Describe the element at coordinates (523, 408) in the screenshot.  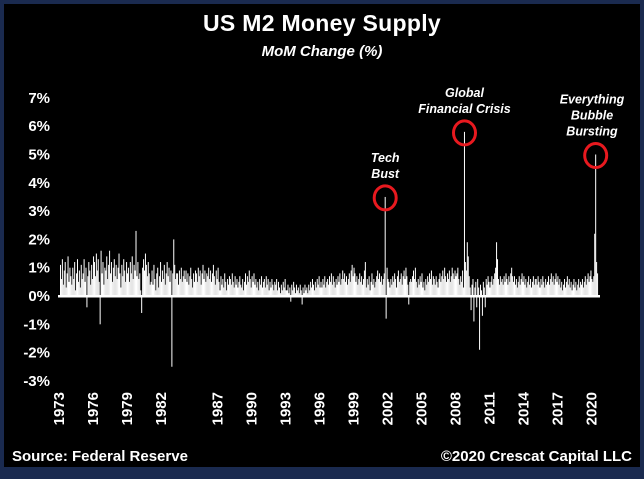
I see `x-tick-label: 2014` at that location.